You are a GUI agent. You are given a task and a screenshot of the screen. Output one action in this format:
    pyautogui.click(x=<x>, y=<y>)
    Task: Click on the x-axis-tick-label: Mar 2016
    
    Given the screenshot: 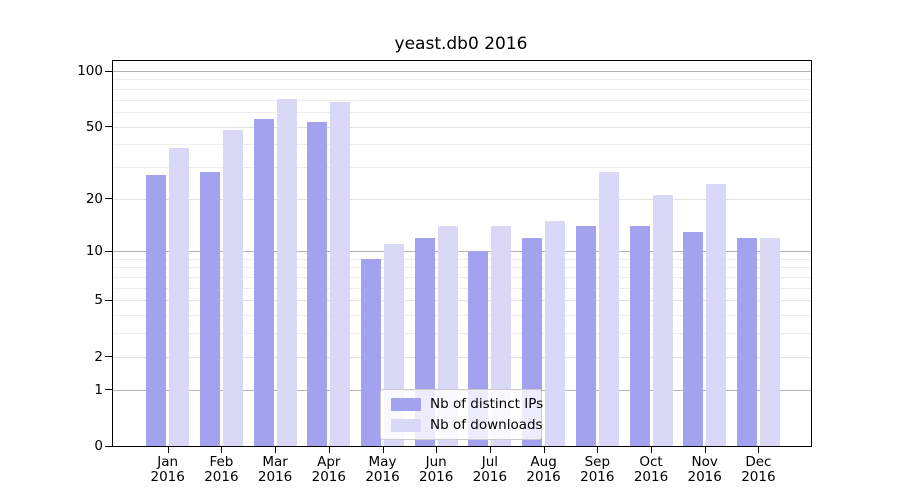 What is the action you would take?
    pyautogui.click(x=275, y=469)
    